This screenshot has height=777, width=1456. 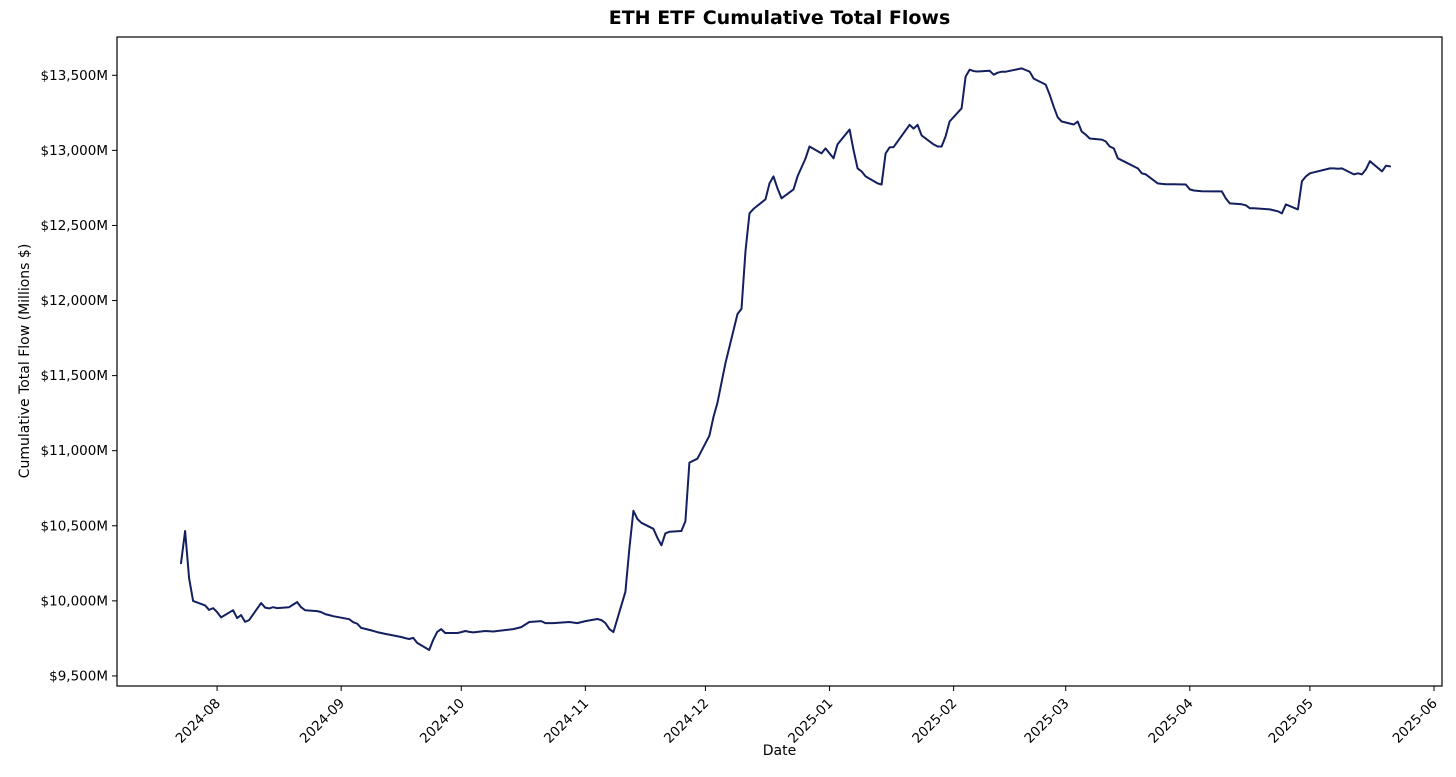 I want to click on y-tick-label: $9,500M, so click(x=78, y=676).